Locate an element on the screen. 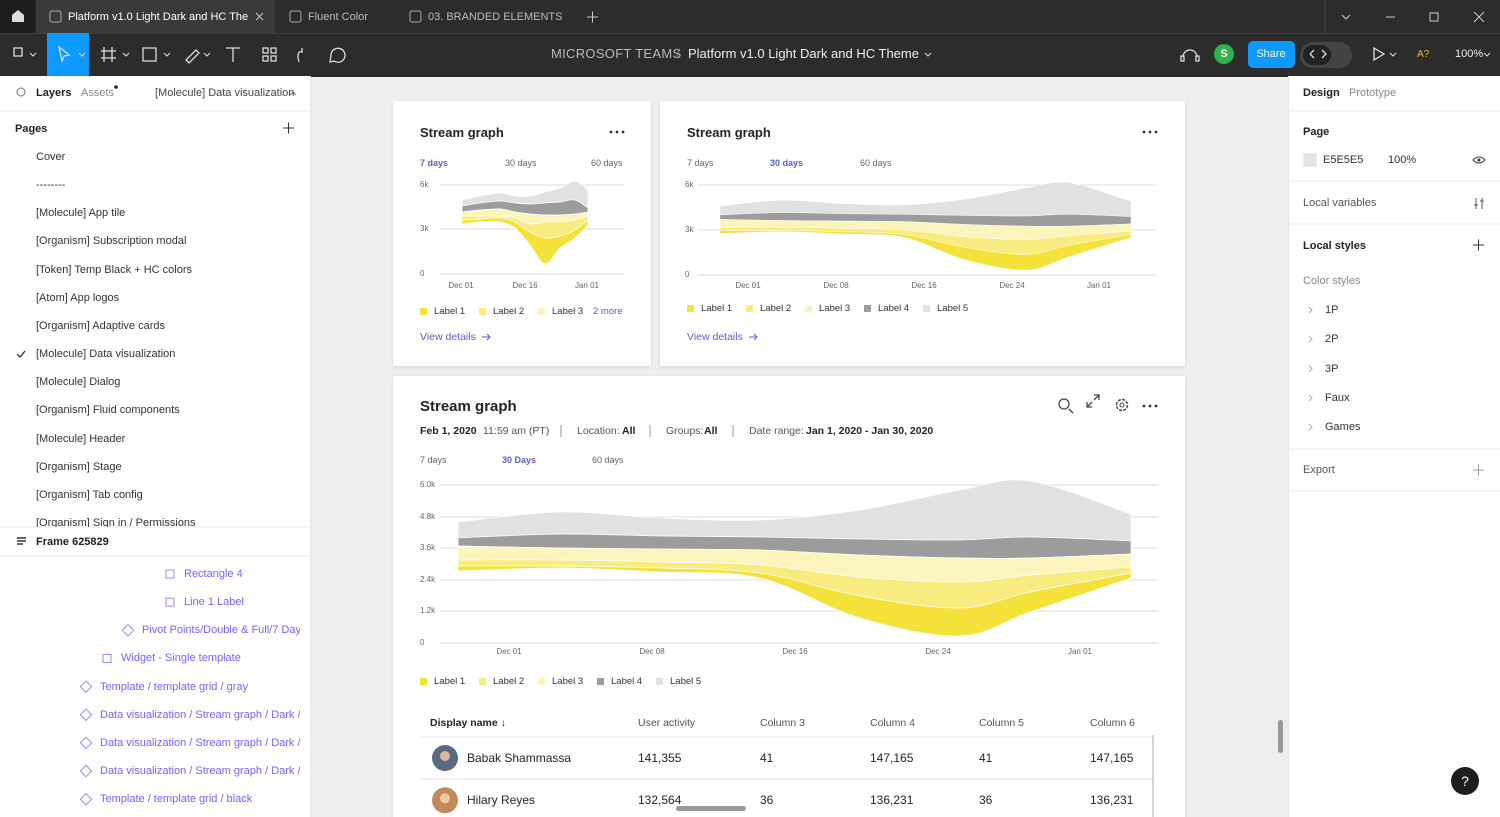 The width and height of the screenshot is (1500, 817). range-option: 30 Days is located at coordinates (519, 460).